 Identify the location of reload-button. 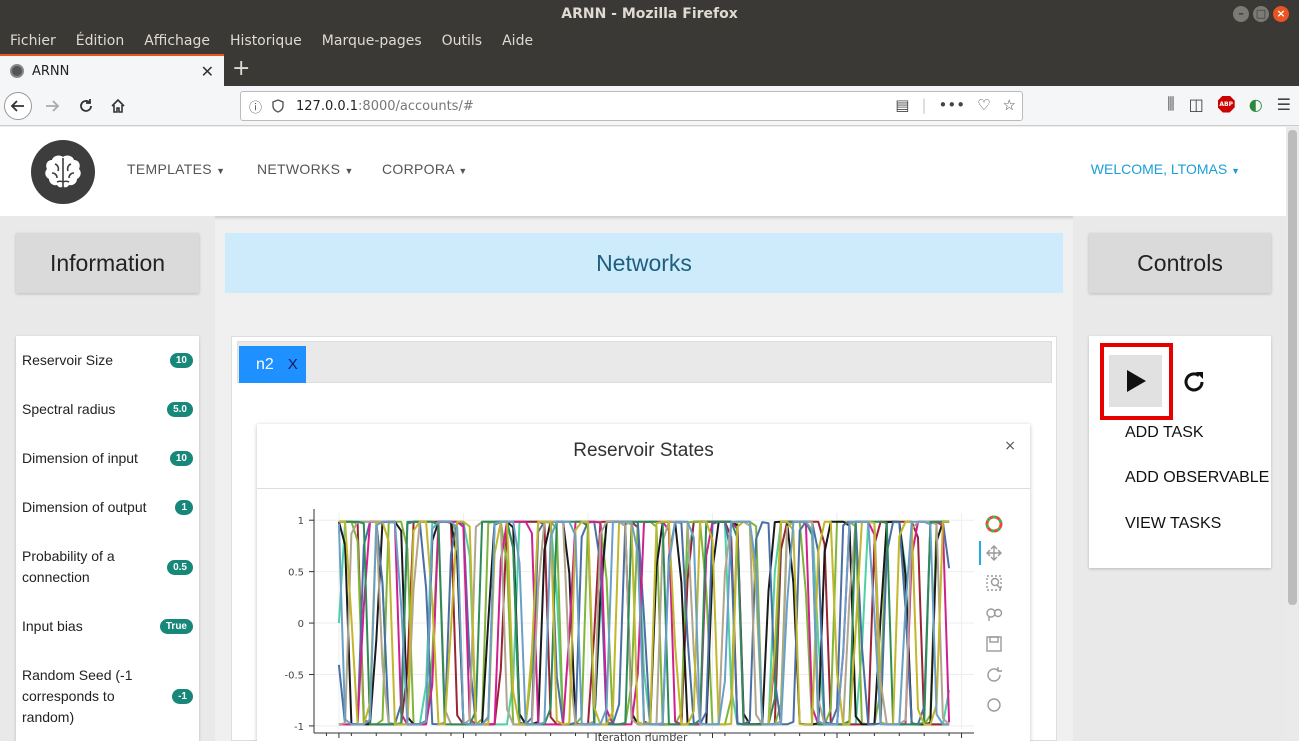
(86, 106).